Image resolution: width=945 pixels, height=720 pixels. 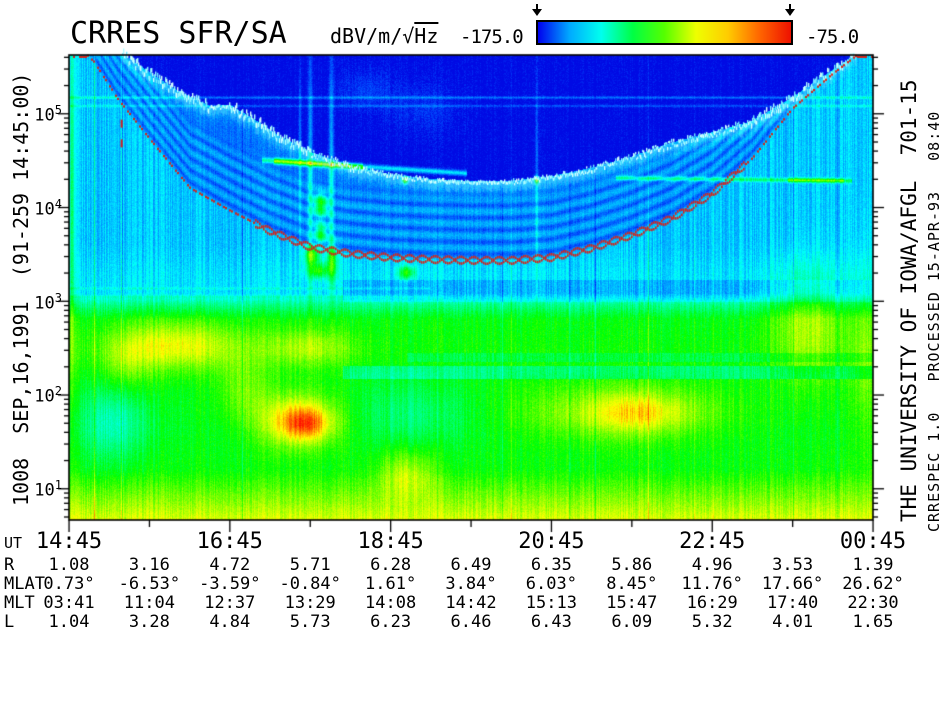 I want to click on y-tick-label: 10⁴, so click(x=48, y=208).